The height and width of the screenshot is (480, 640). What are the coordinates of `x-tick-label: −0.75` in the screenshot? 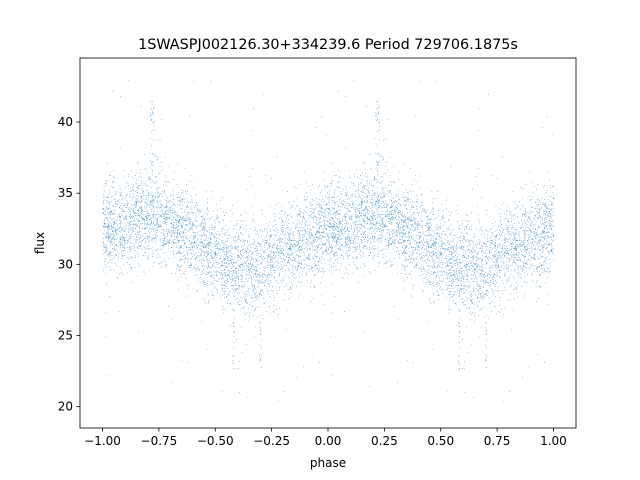 It's located at (159, 441).